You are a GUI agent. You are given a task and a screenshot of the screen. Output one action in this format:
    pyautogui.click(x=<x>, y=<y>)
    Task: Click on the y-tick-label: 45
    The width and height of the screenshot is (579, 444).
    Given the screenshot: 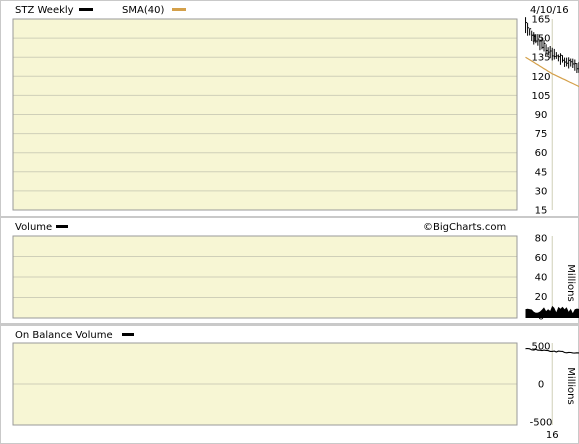 What is the action you would take?
    pyautogui.click(x=541, y=172)
    